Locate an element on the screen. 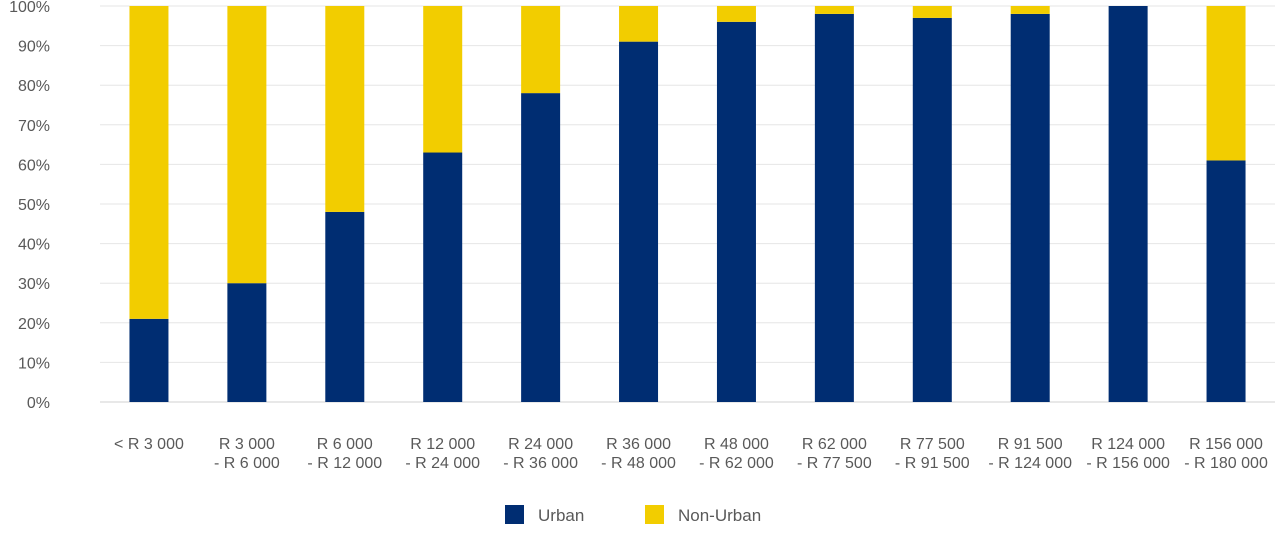 The height and width of the screenshot is (537, 1280). x-tick-label: < R 3 000 is located at coordinates (149, 444).